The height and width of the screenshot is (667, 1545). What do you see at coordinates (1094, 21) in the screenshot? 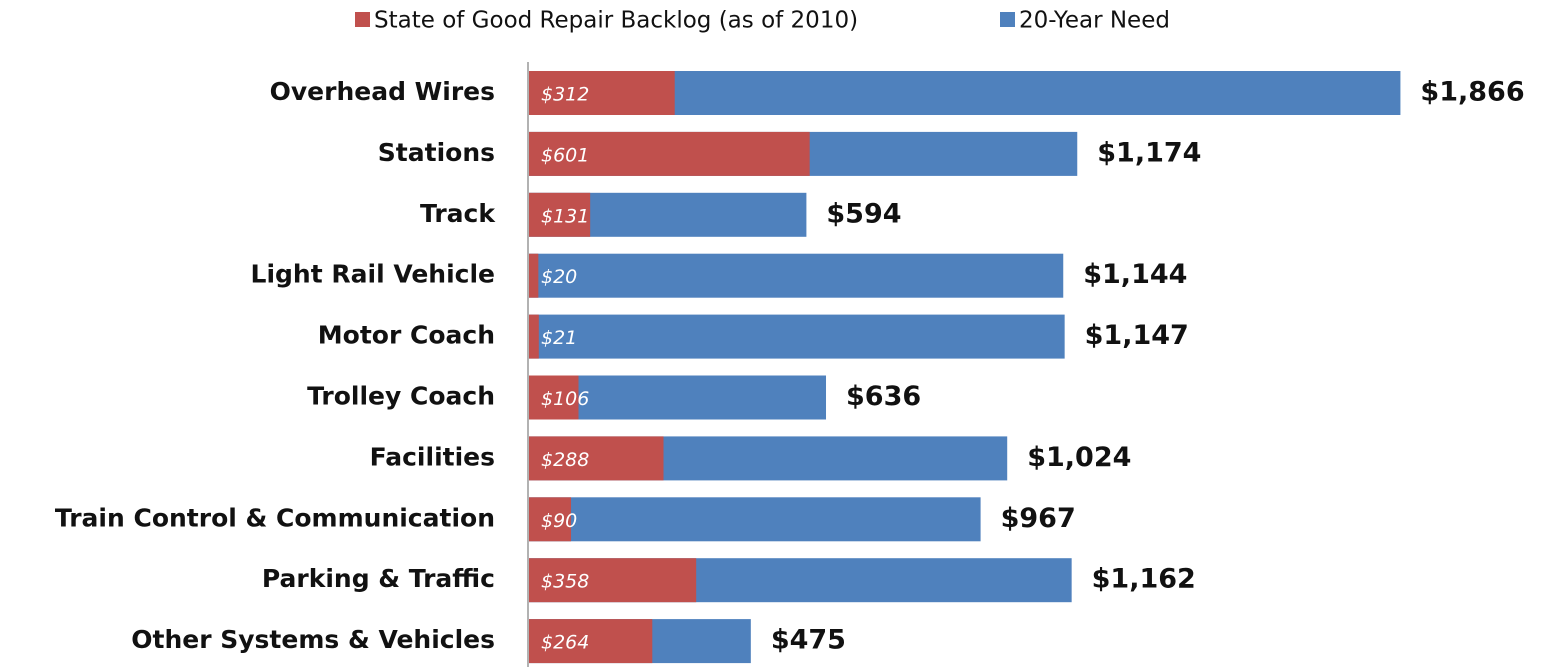
I see `legend-label: 20-Year Need` at bounding box center [1094, 21].